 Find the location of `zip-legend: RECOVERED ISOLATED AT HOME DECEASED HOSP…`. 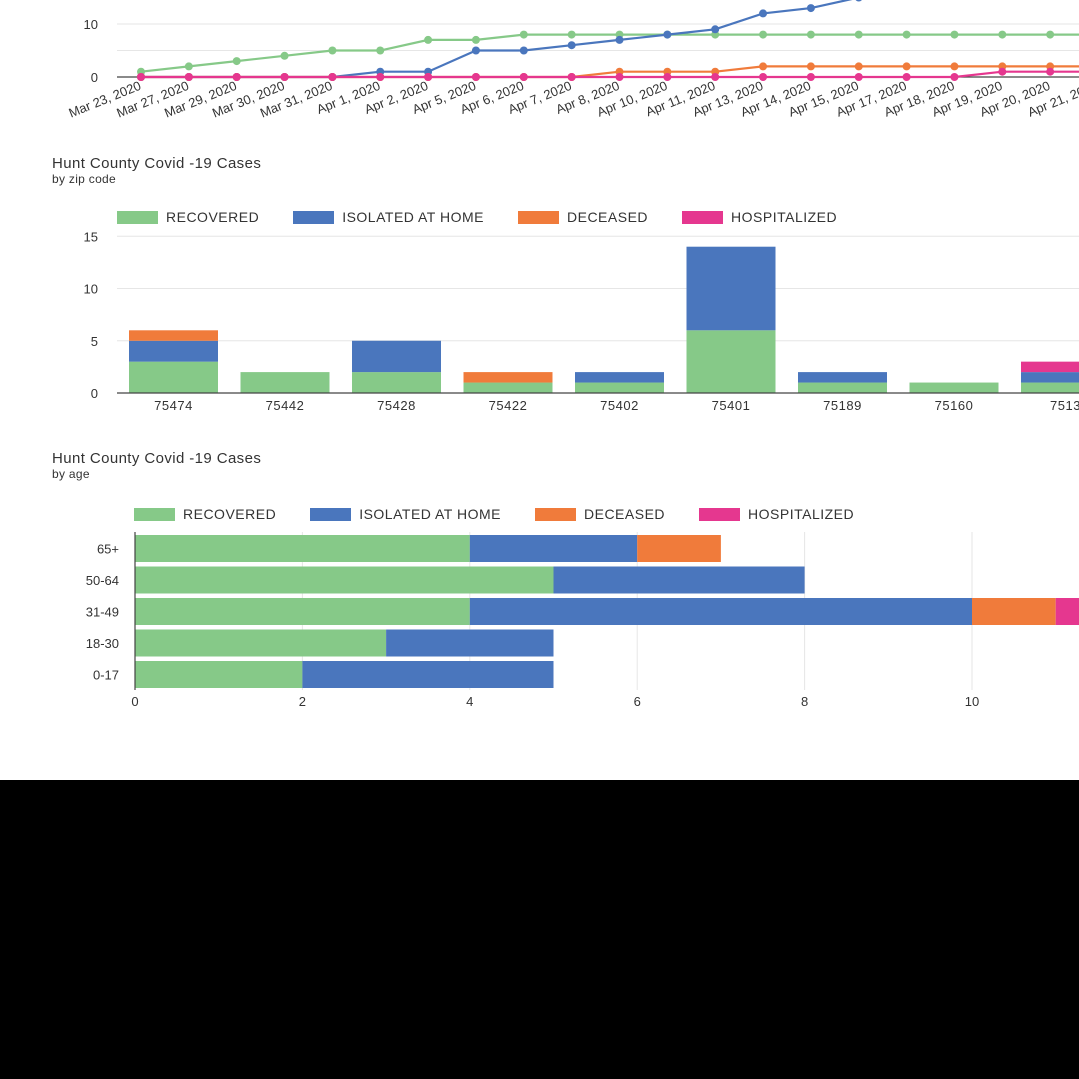

zip-legend: RECOVERED ISOLATED AT HOME DECEASED HOSP… is located at coordinates (494, 217).